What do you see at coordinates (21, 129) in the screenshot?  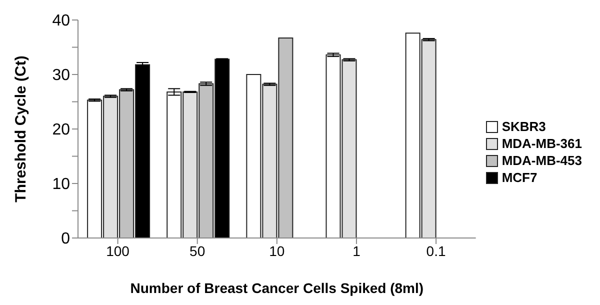 I see `y-axis-title: Threshold Cycle (Ct)` at bounding box center [21, 129].